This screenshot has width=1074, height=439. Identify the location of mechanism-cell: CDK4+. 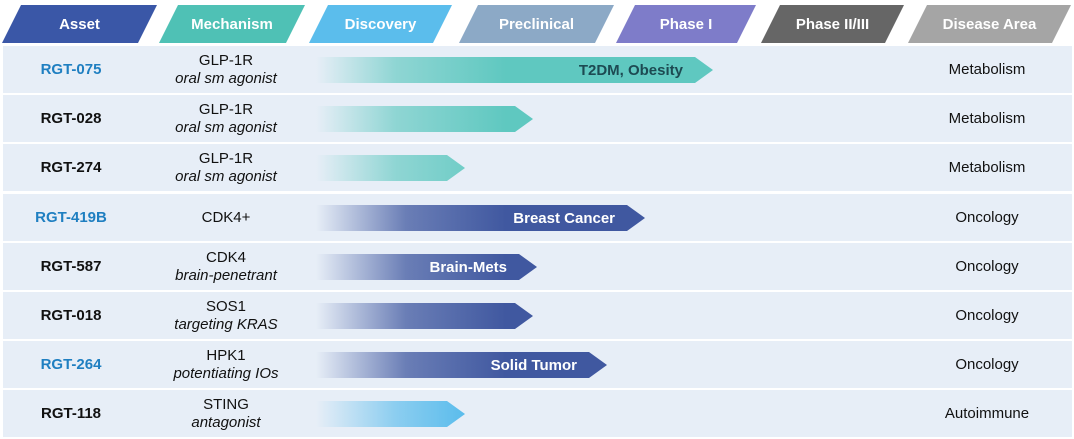
(226, 217).